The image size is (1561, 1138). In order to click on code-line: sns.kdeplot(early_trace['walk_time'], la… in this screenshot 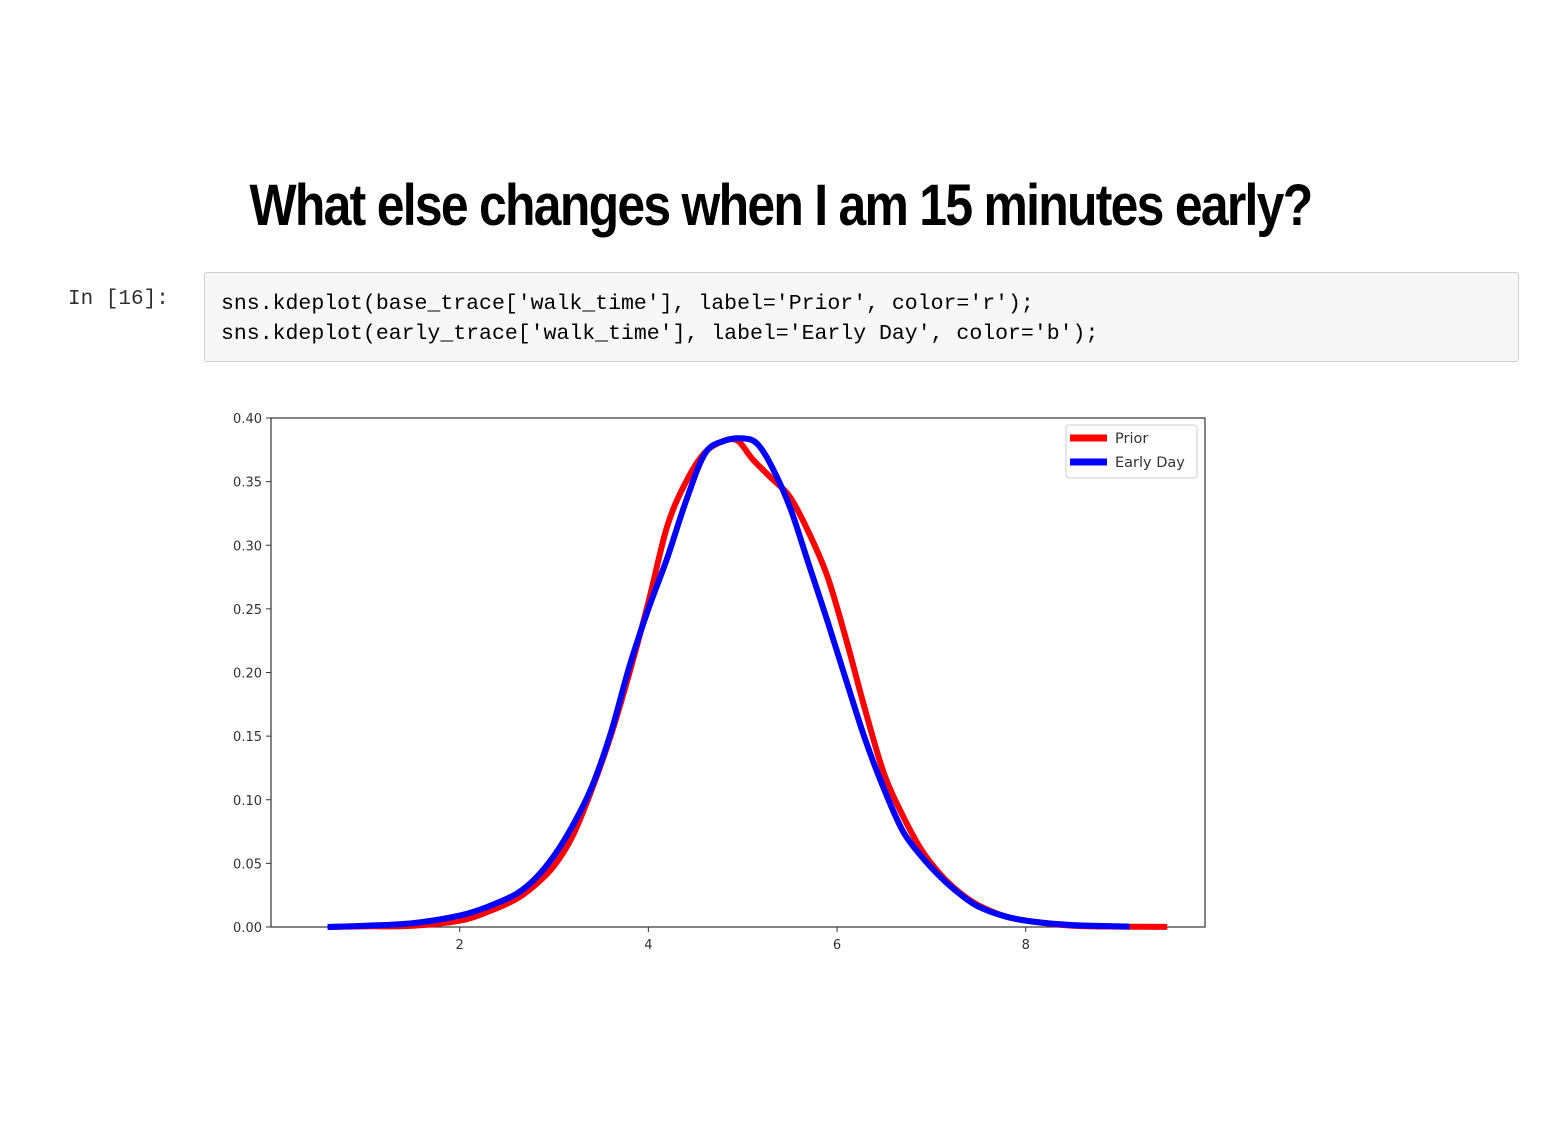, I will do `click(660, 334)`.